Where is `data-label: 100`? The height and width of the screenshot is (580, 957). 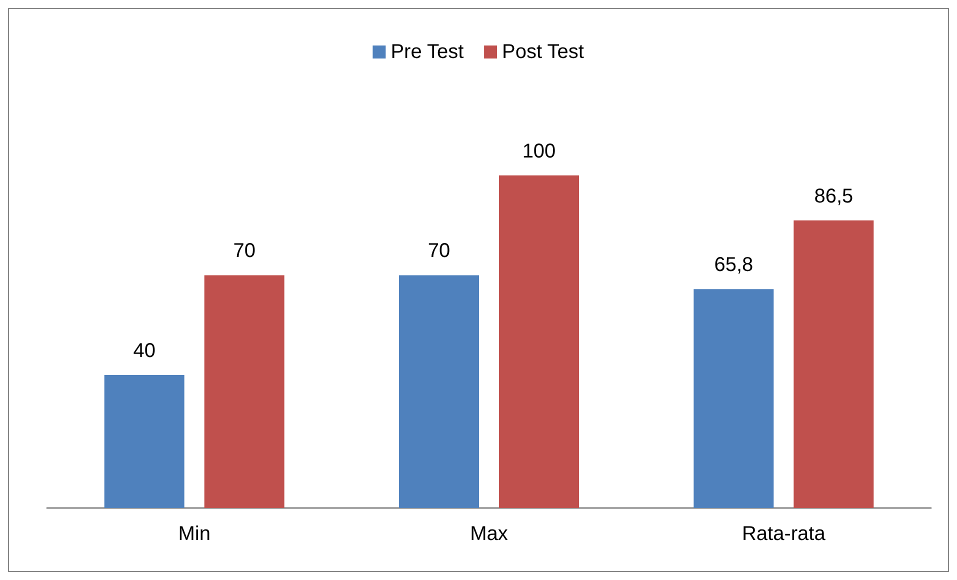 data-label: 100 is located at coordinates (539, 151).